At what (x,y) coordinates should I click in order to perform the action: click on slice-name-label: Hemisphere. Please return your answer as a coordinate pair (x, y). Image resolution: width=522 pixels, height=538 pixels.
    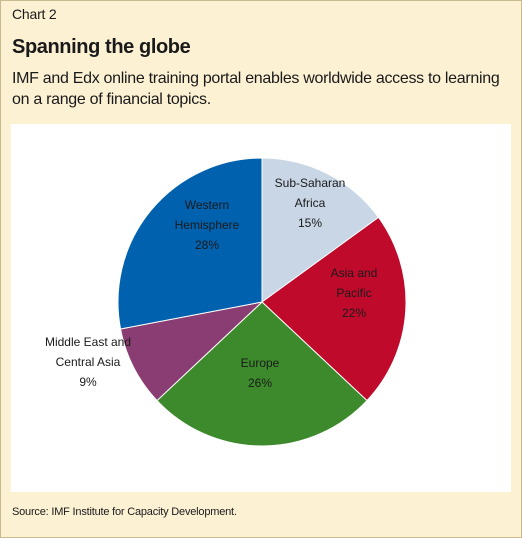
    Looking at the image, I should click on (207, 225).